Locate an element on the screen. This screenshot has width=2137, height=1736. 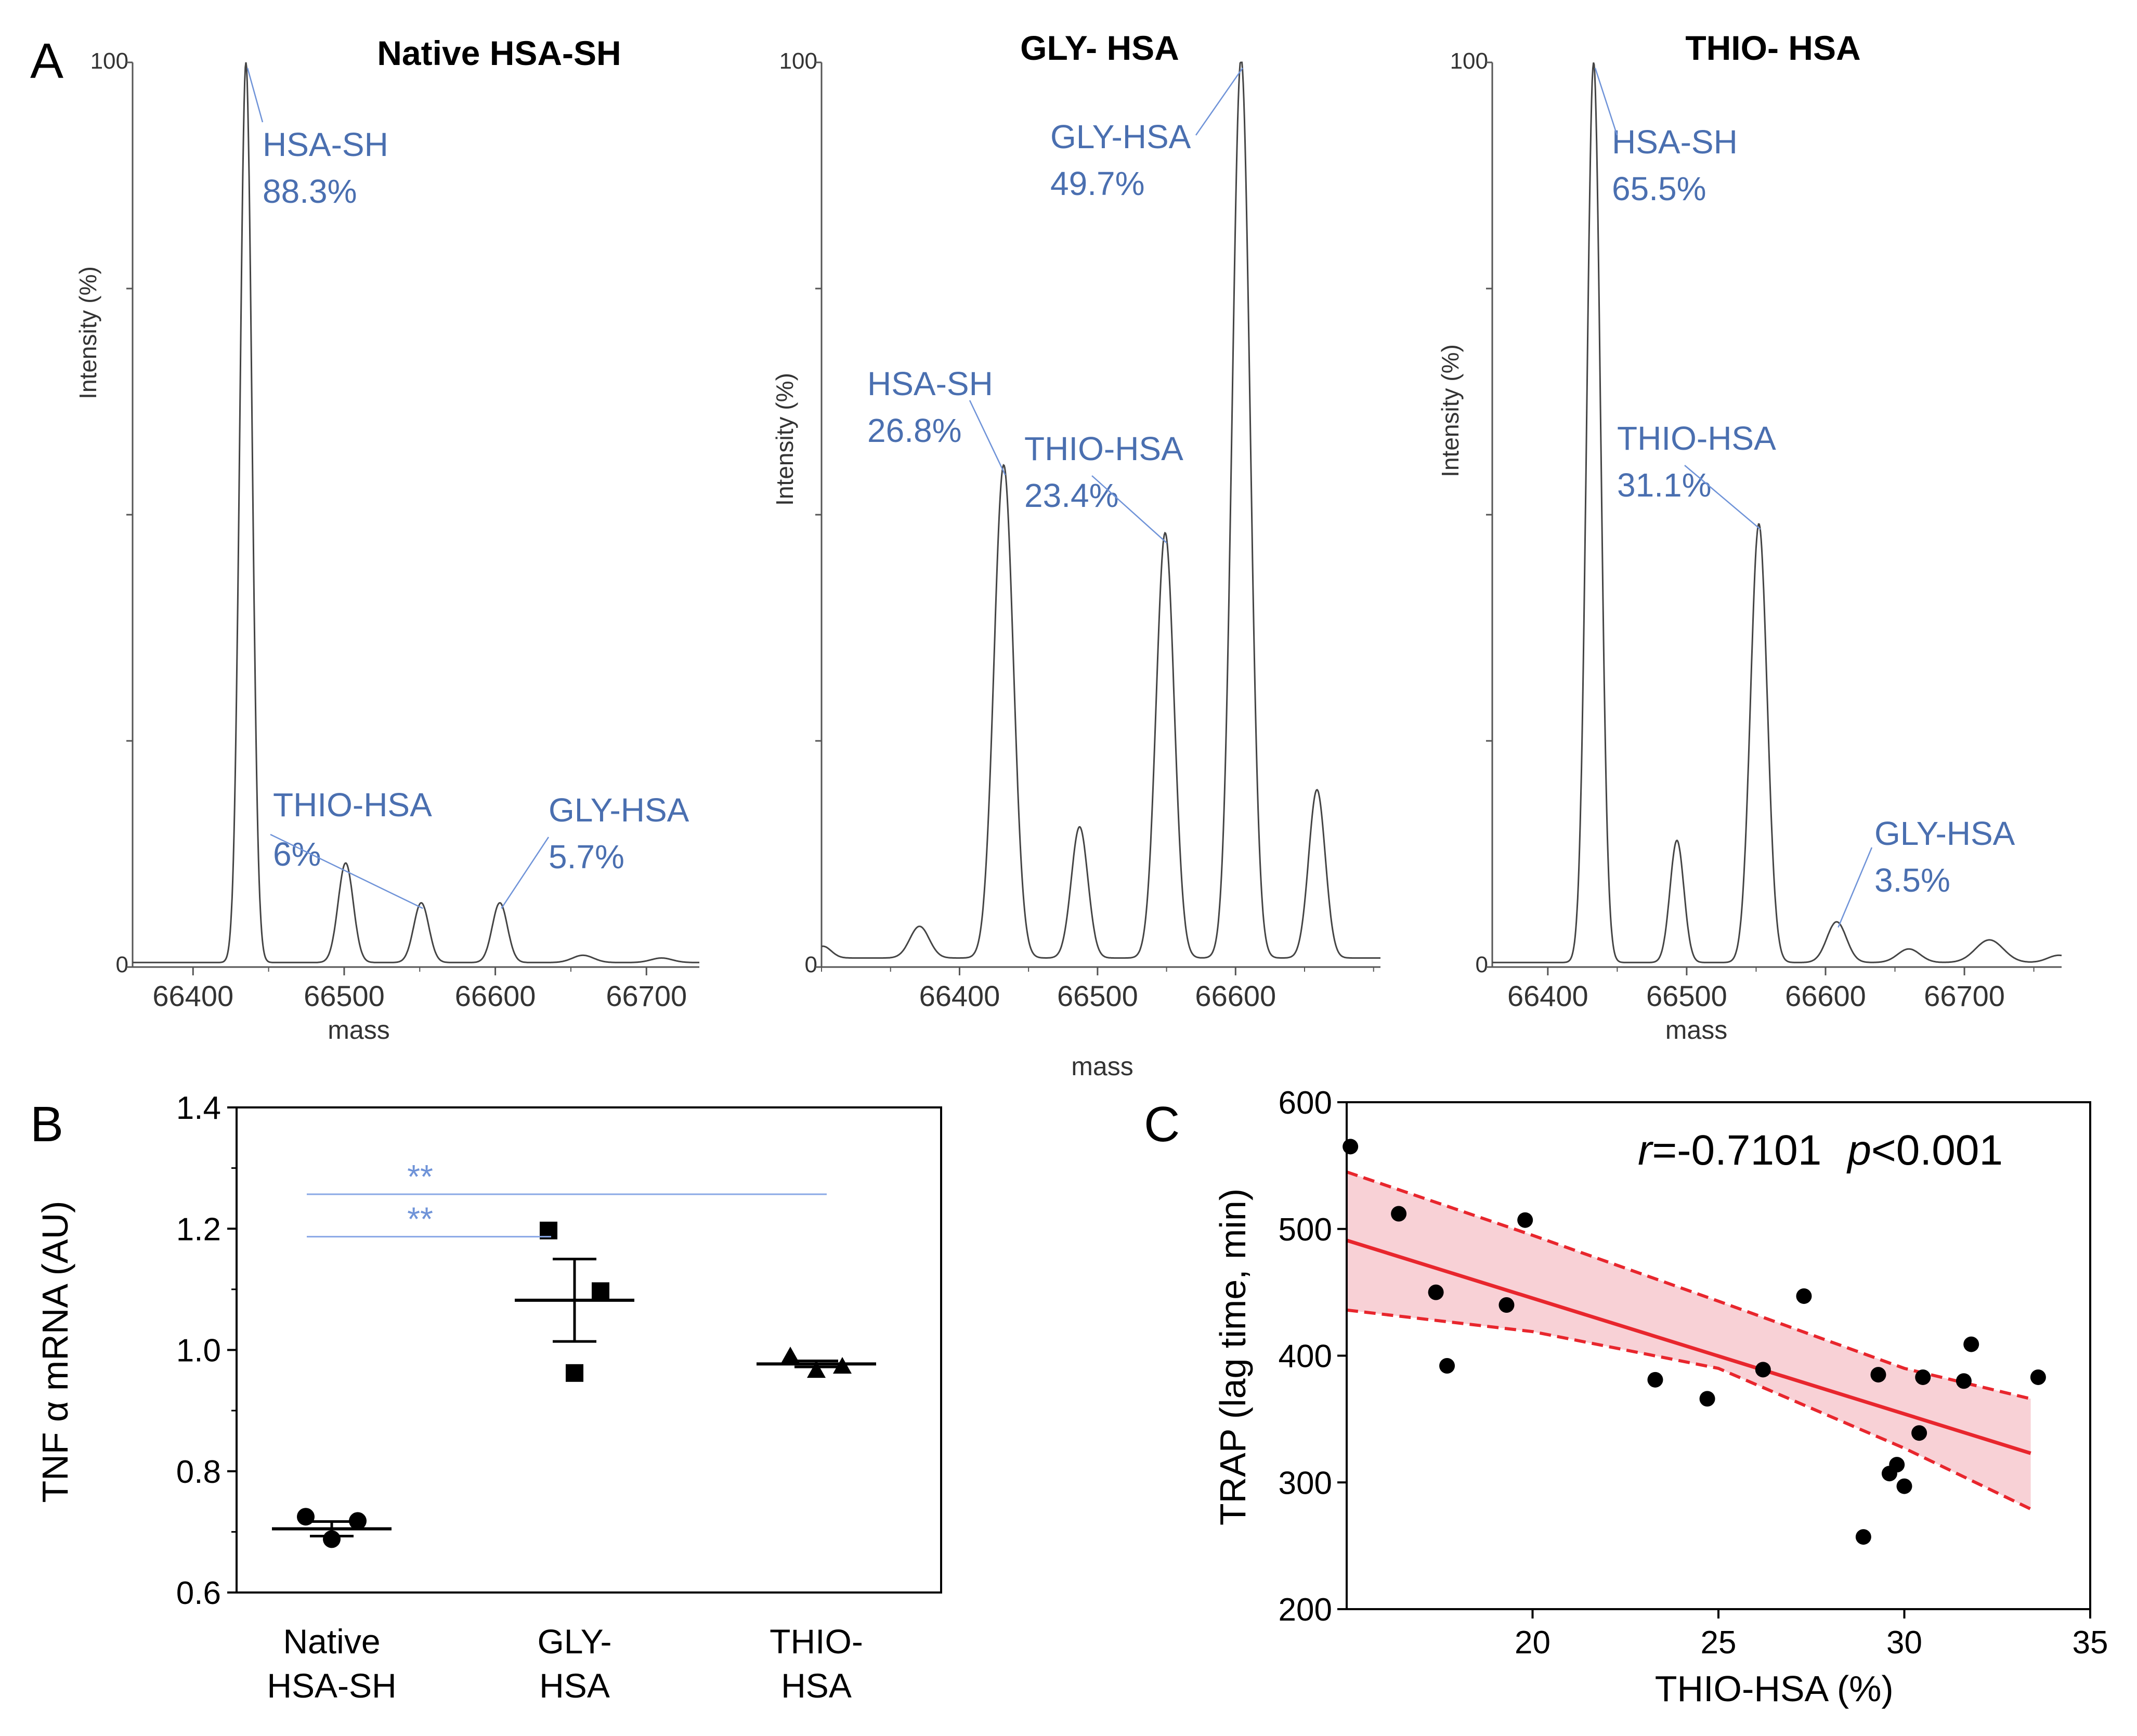
thio-annotation-value: 65.5% is located at coordinates (1659, 188).